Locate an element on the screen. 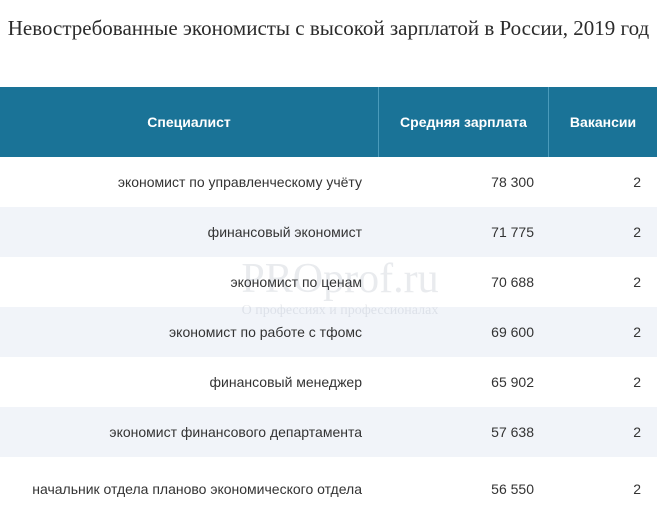 This screenshot has height=527, width=657. cell-salary: 65 902 is located at coordinates (512, 382).